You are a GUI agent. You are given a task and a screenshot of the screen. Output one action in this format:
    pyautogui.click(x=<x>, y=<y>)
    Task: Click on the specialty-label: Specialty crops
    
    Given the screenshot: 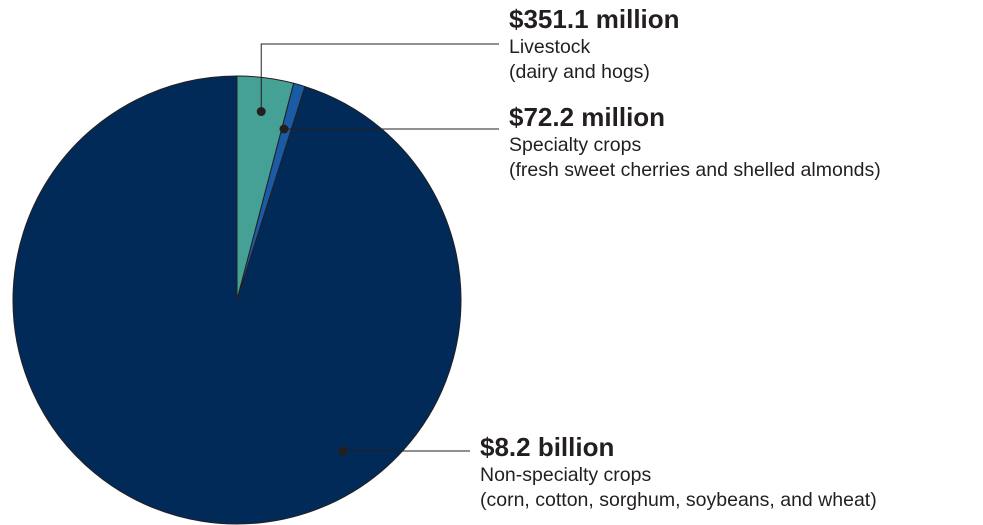 What is the action you would take?
    pyautogui.click(x=575, y=145)
    